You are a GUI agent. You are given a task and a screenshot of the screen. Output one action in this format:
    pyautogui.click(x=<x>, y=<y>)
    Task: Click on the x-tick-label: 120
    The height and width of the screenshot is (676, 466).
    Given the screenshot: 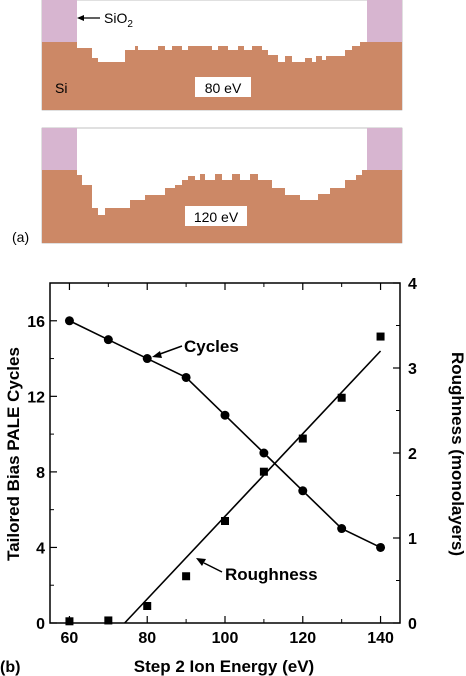 What is the action you would take?
    pyautogui.click(x=302, y=638)
    